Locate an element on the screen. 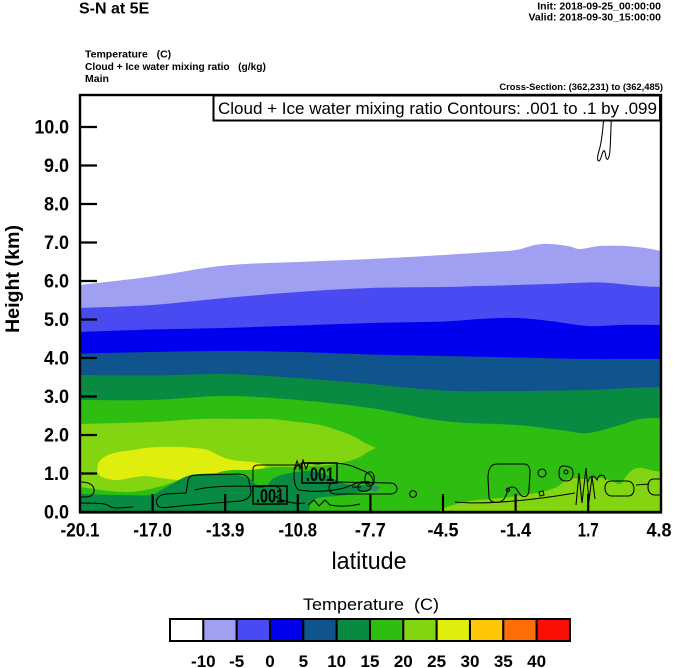 The height and width of the screenshot is (668, 674). svg-text: 35 is located at coordinates (503, 660).